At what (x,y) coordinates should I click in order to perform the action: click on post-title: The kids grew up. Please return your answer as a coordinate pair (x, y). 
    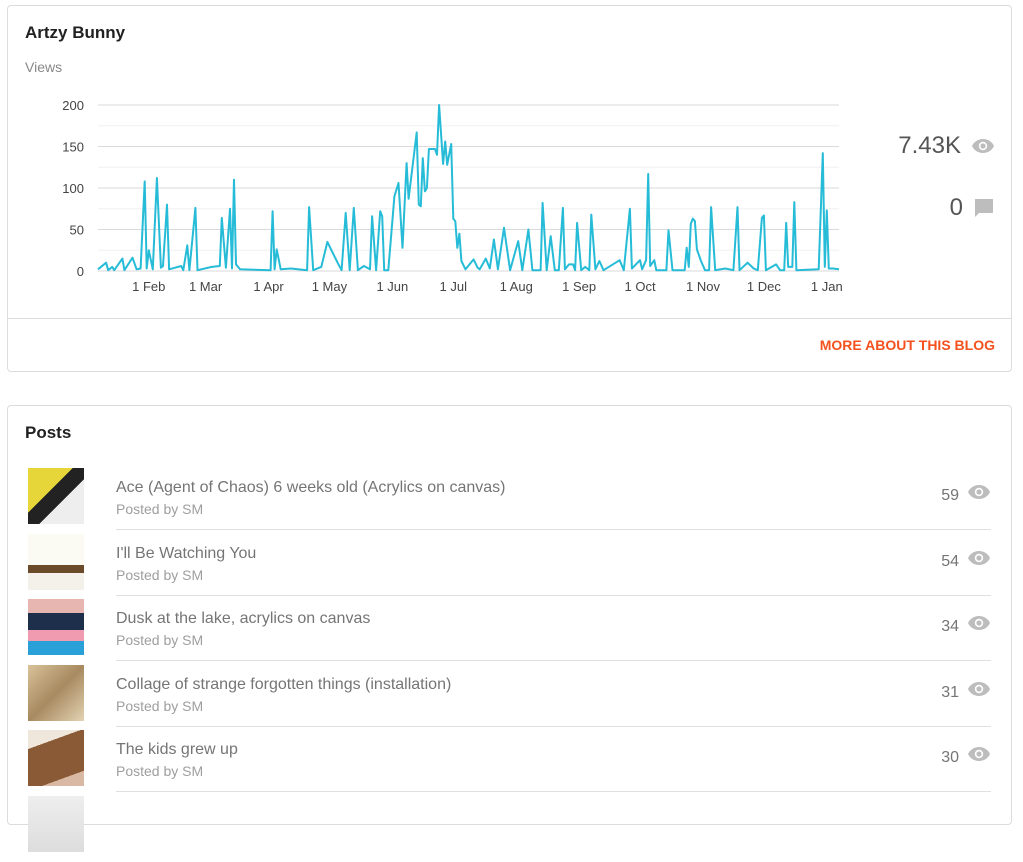
    Looking at the image, I should click on (177, 750).